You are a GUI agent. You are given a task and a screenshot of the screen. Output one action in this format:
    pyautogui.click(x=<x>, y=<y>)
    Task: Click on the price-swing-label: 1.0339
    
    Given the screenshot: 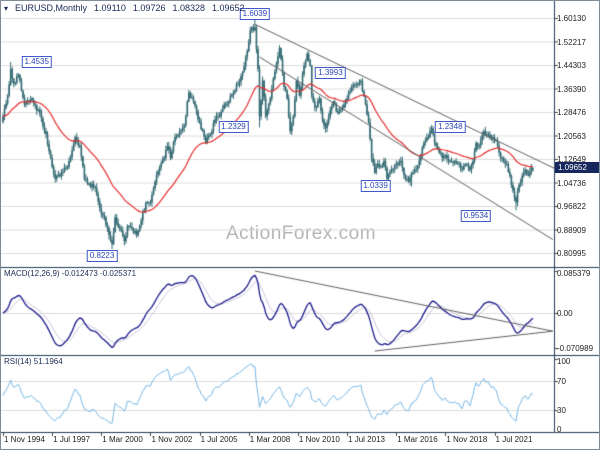 What is the action you would take?
    pyautogui.click(x=375, y=186)
    